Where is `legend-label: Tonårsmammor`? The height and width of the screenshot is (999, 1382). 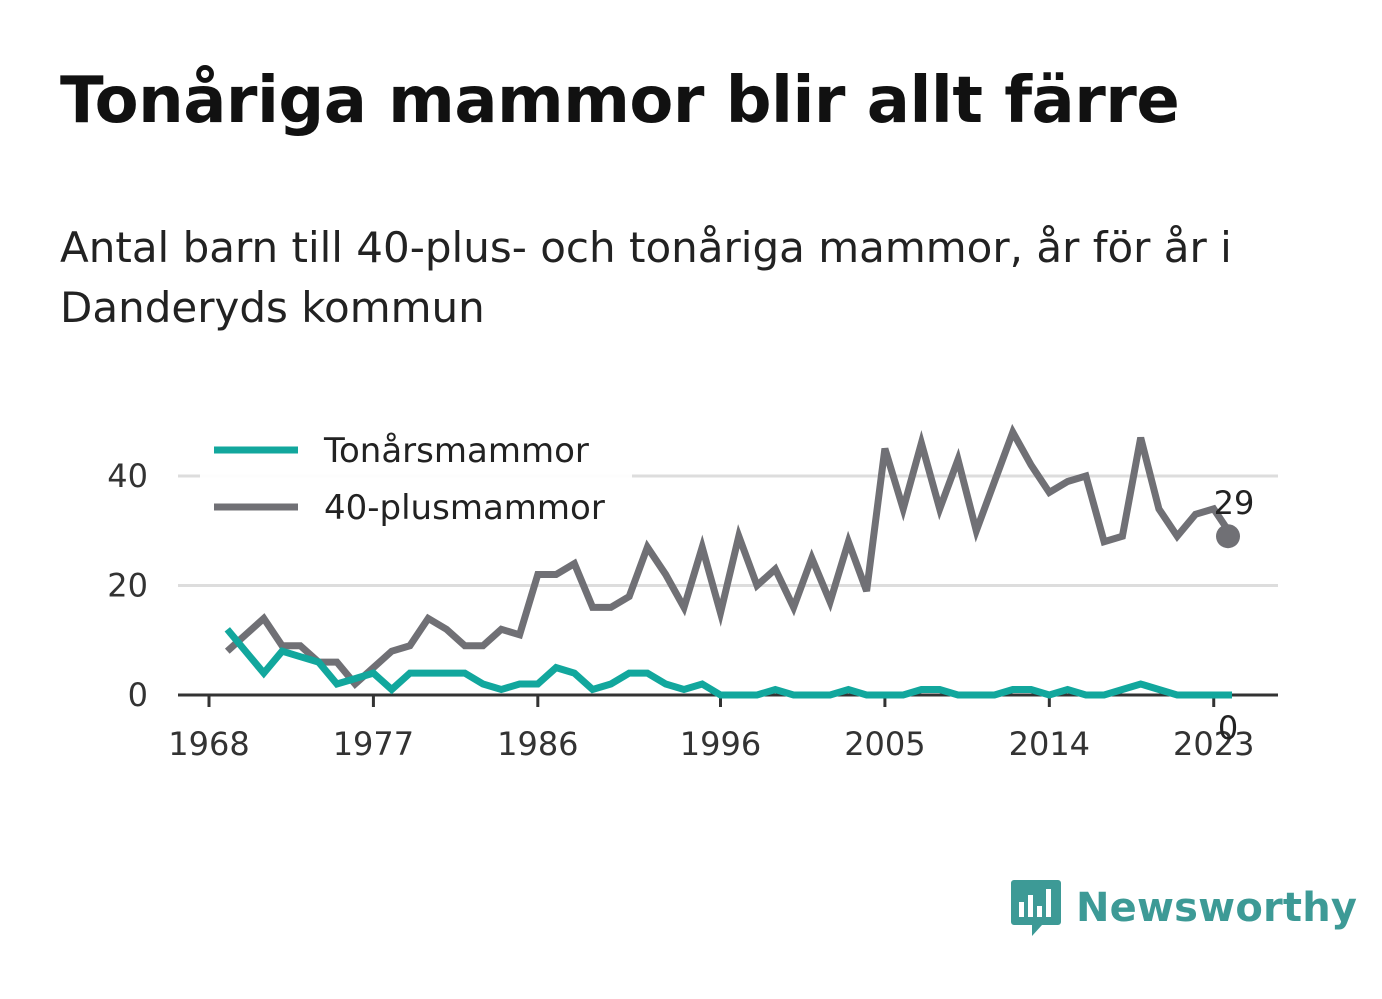 legend-label: Tonårsmammor is located at coordinates (456, 451).